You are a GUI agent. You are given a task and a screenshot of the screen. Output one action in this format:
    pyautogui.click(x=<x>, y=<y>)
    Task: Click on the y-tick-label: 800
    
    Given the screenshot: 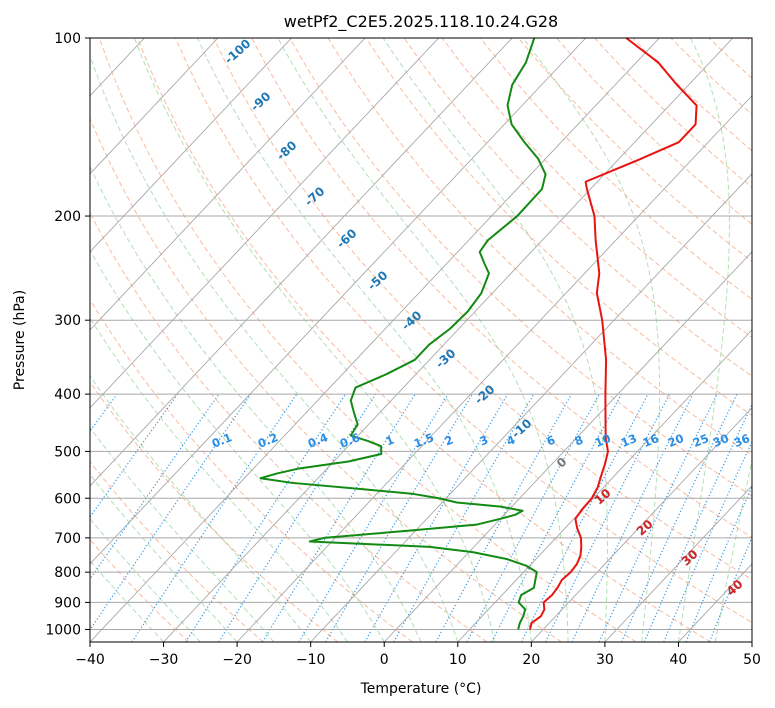 What is the action you would take?
    pyautogui.click(x=67, y=573)
    